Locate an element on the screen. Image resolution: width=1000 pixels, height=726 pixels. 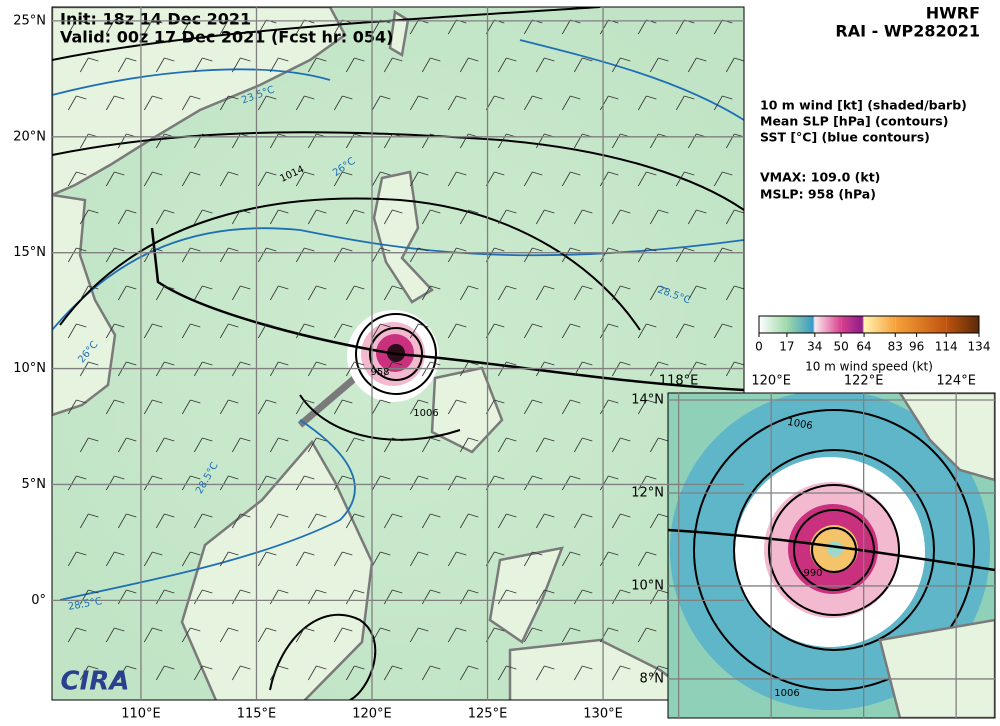
x-tick-label: 120°E is located at coordinates (771, 381).